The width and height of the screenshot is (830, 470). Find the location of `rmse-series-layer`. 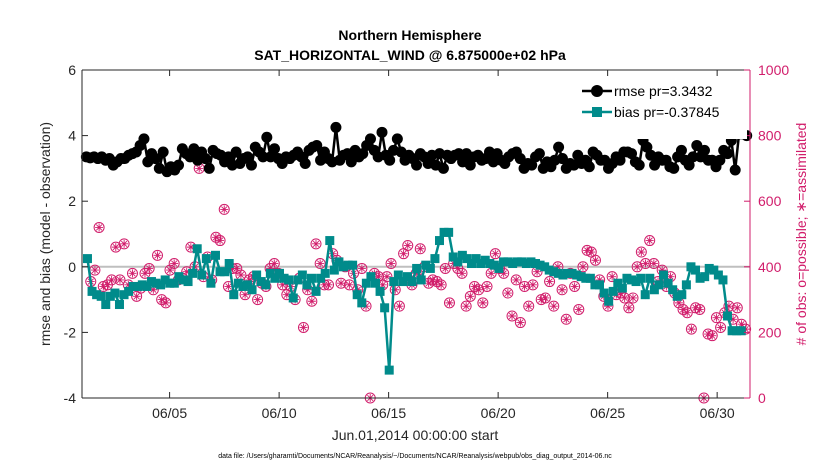

rmse-series-layer is located at coordinates (416, 149).